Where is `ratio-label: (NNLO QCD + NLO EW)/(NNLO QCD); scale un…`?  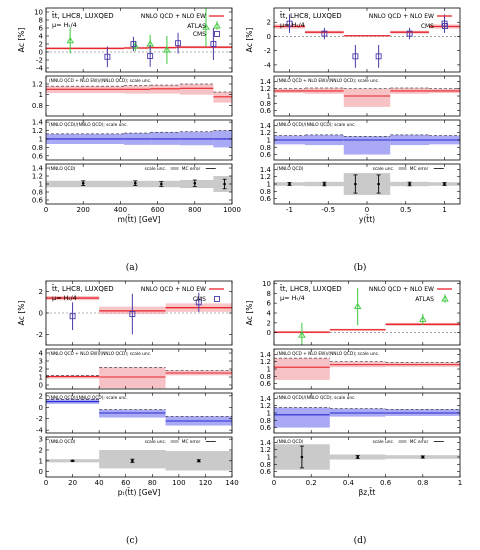
ratio-label: (NNLO QCD + NLO EW)/(NNLO QCD); scale un… is located at coordinates (100, 81).